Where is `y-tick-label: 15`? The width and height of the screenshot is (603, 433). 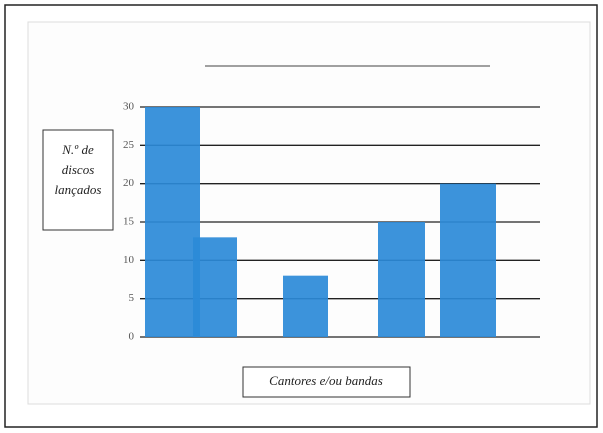
y-tick-label: 15 is located at coordinates (129, 222).